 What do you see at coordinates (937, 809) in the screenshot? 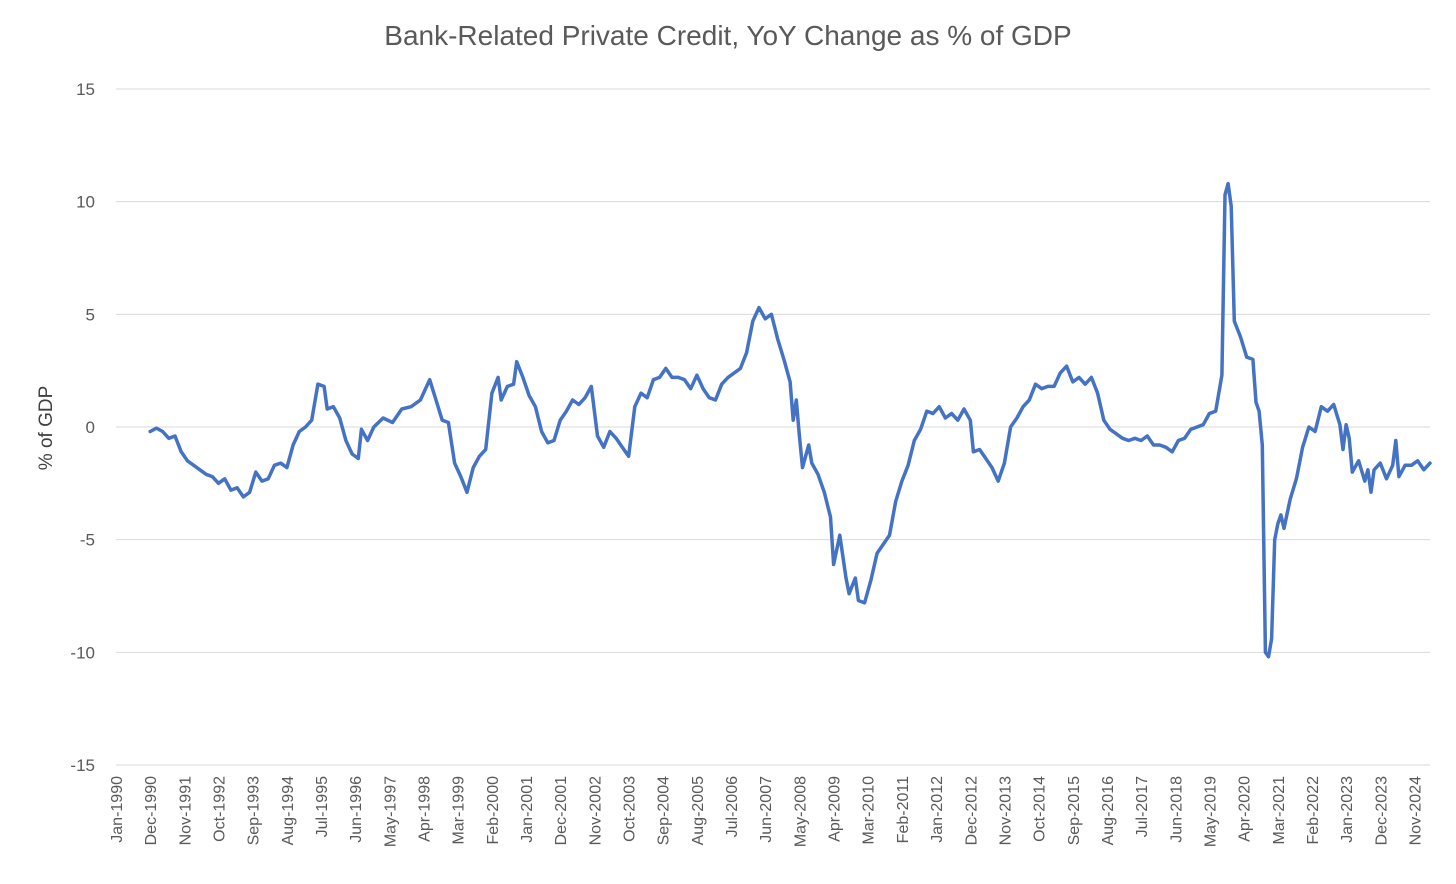
I see `x-tick-label: Jan-2012` at bounding box center [937, 809].